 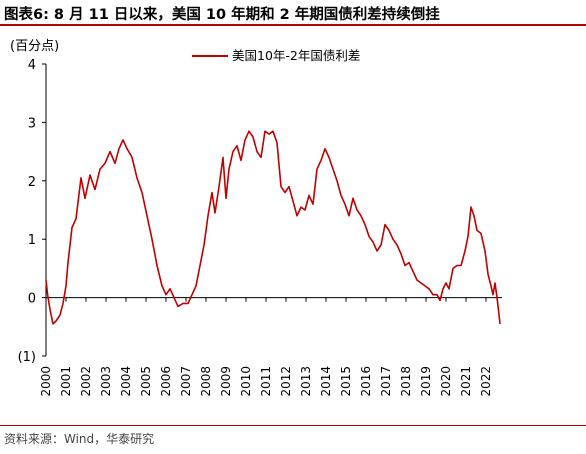 I want to click on y-axis-label: (百分点), so click(x=34, y=46).